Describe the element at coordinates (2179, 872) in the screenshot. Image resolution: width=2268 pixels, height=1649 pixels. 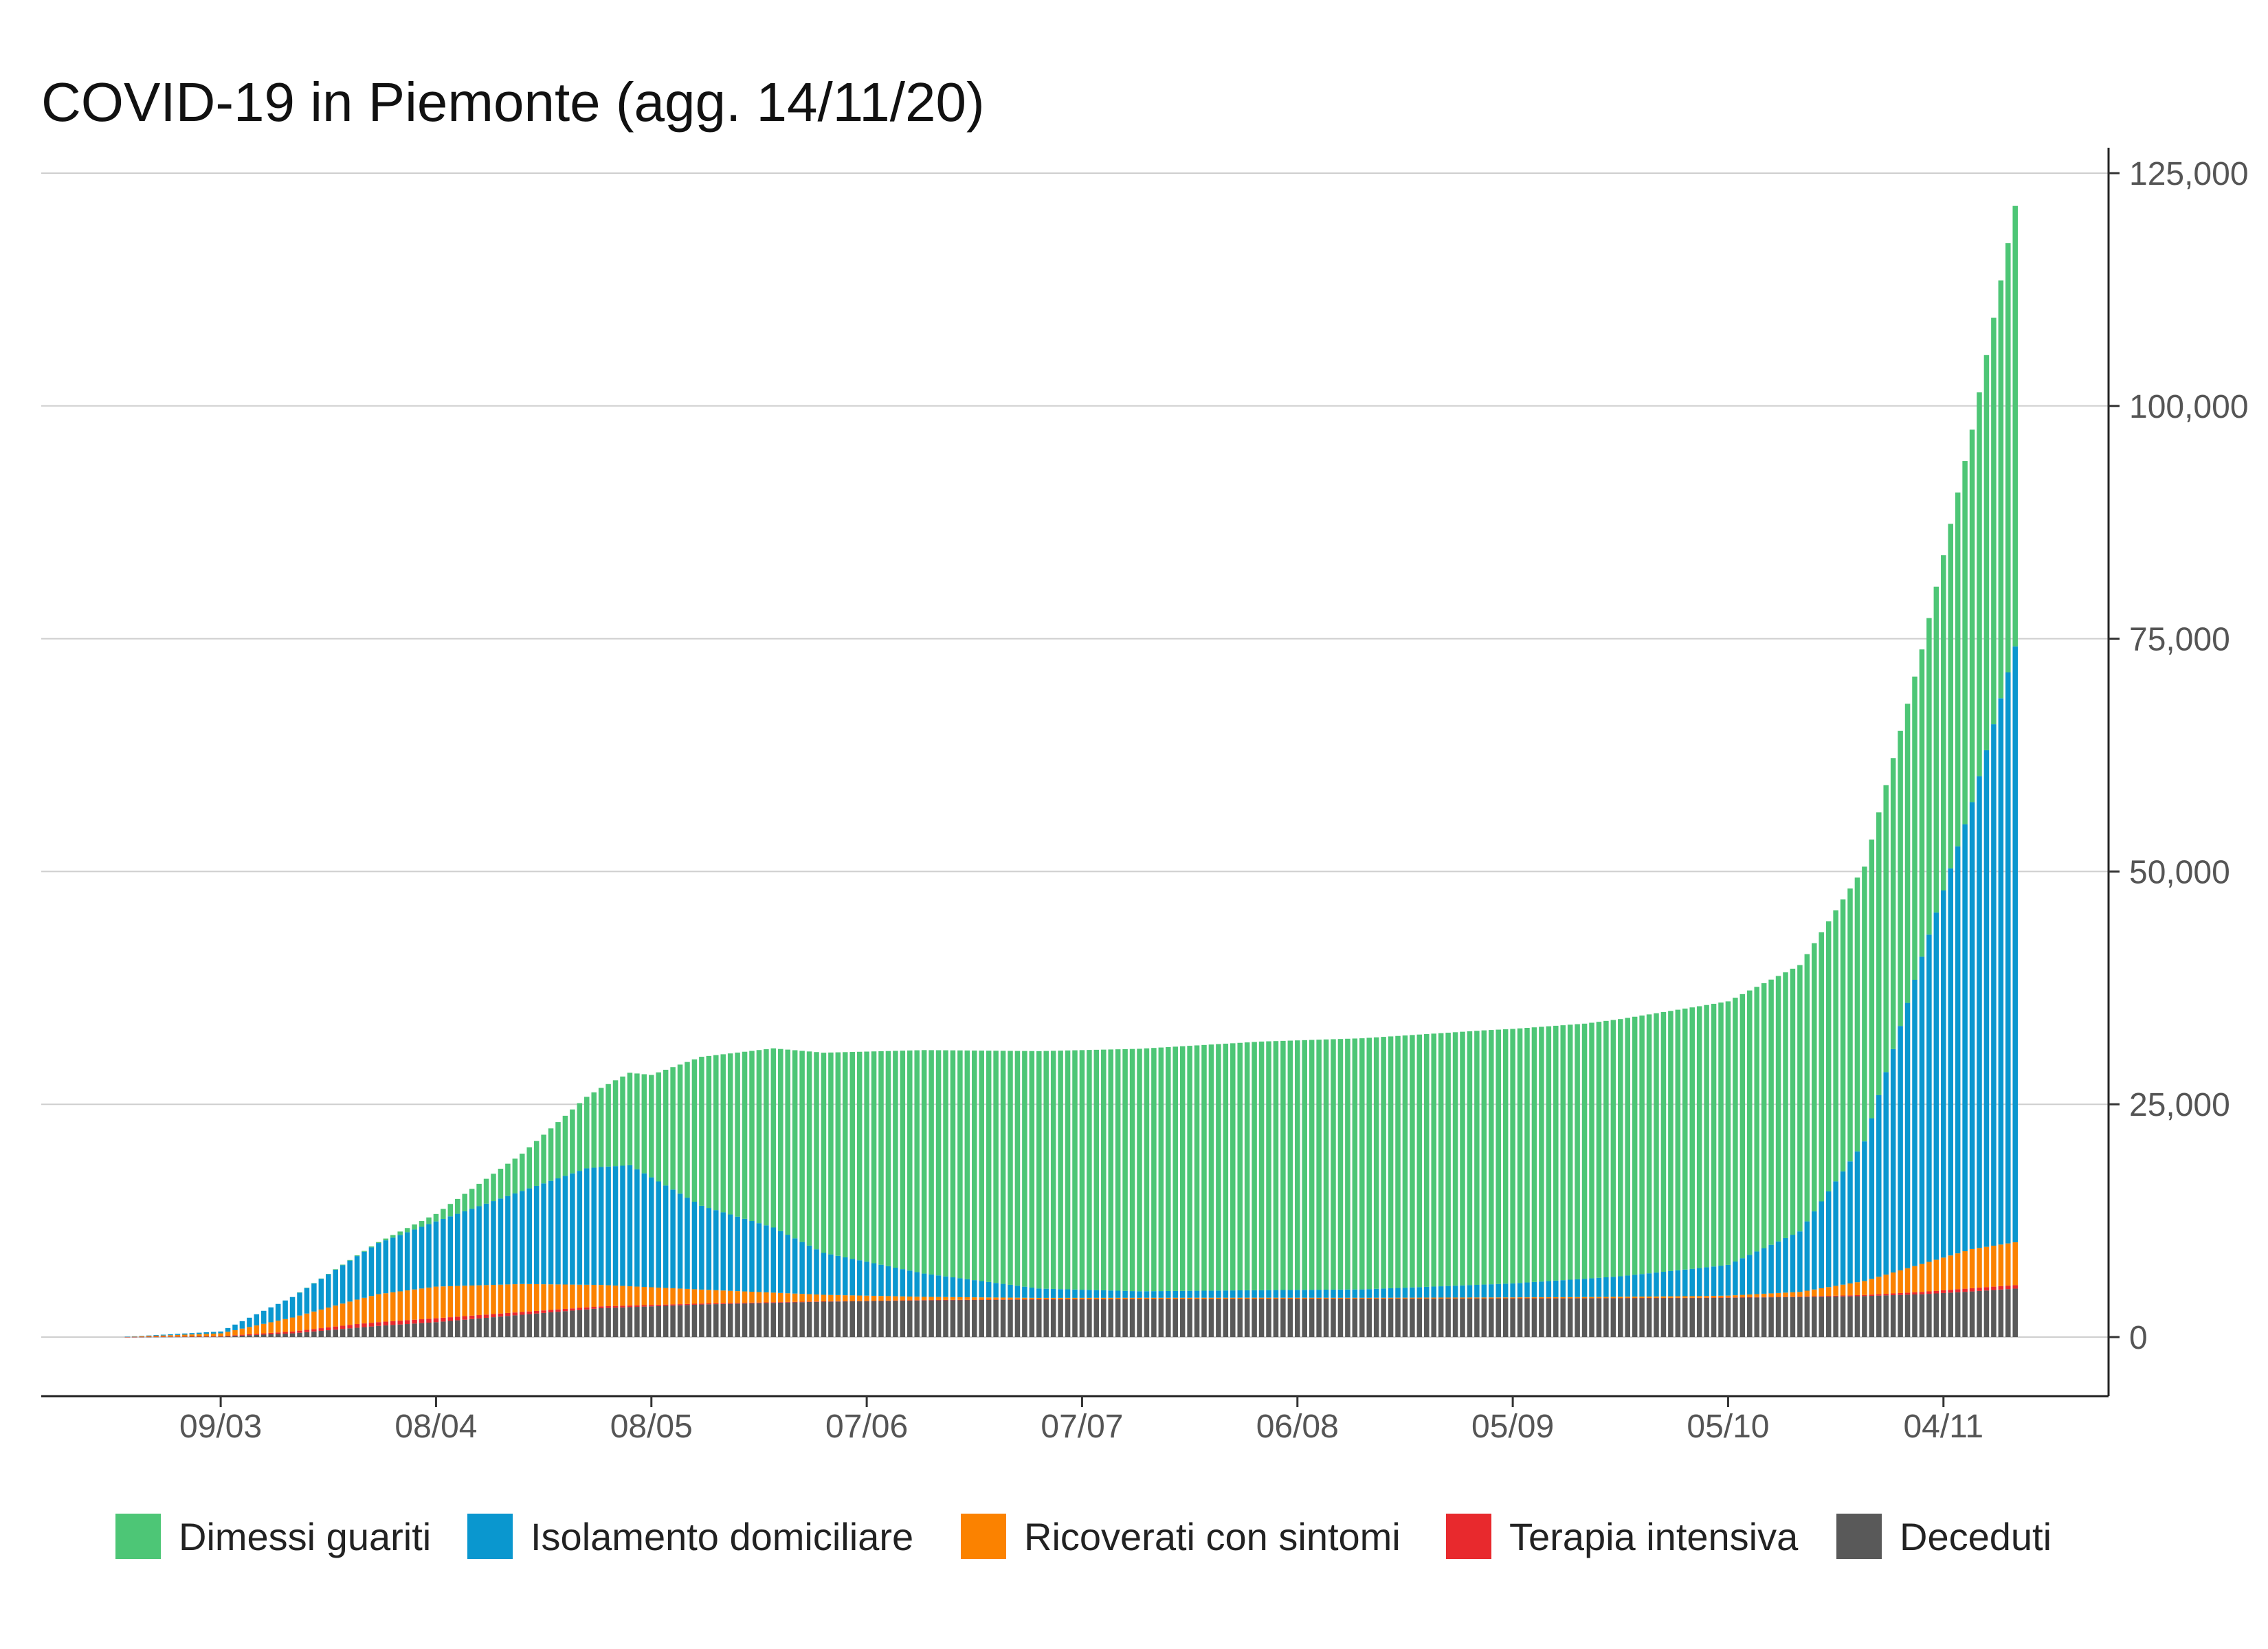
I see `y-tick-label: 50,000` at that location.